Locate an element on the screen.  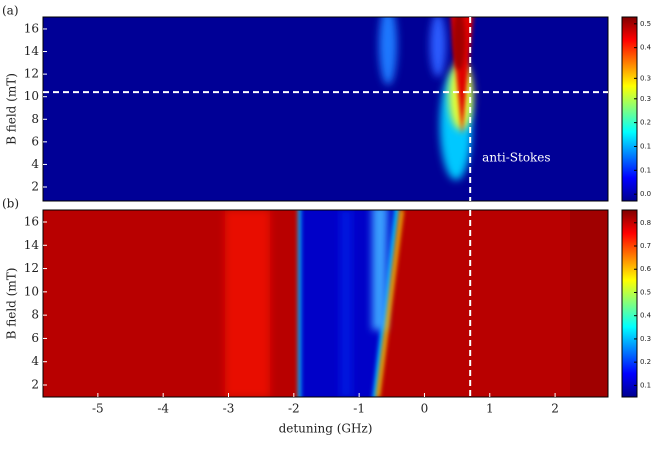
colorbar-tick-label: 0.0 is located at coordinates (645, 194).